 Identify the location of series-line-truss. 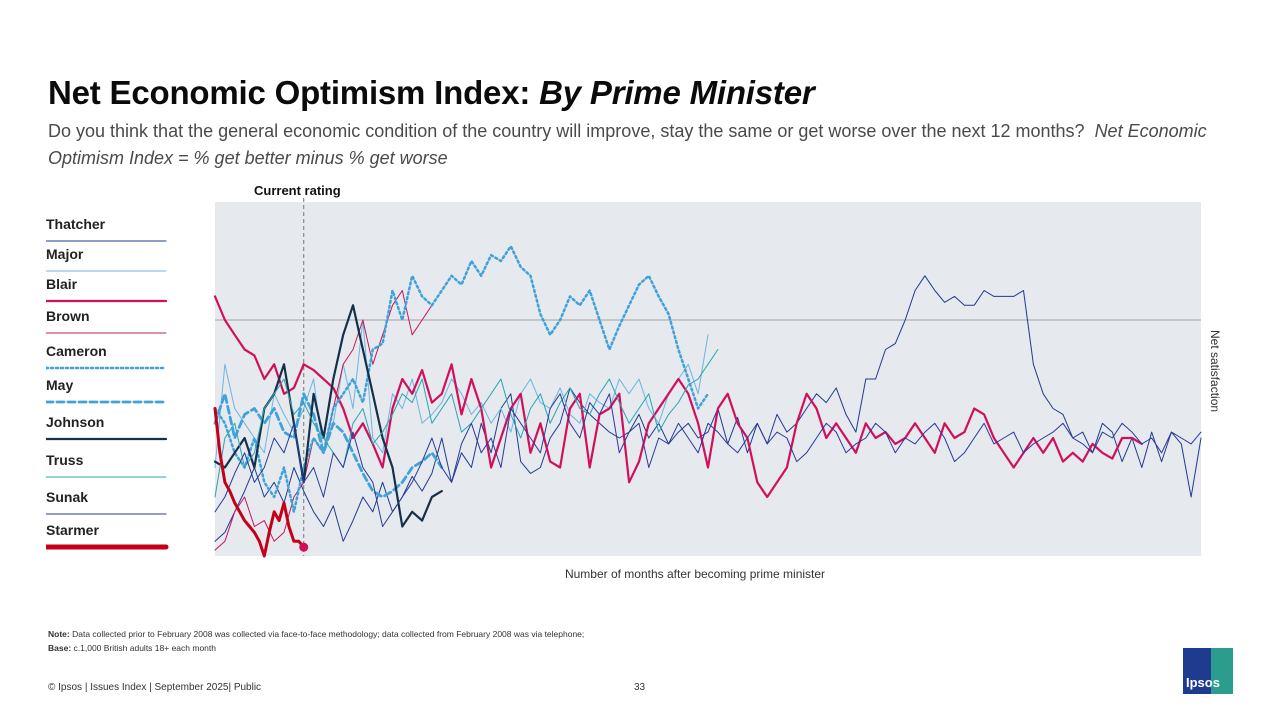
(466, 423).